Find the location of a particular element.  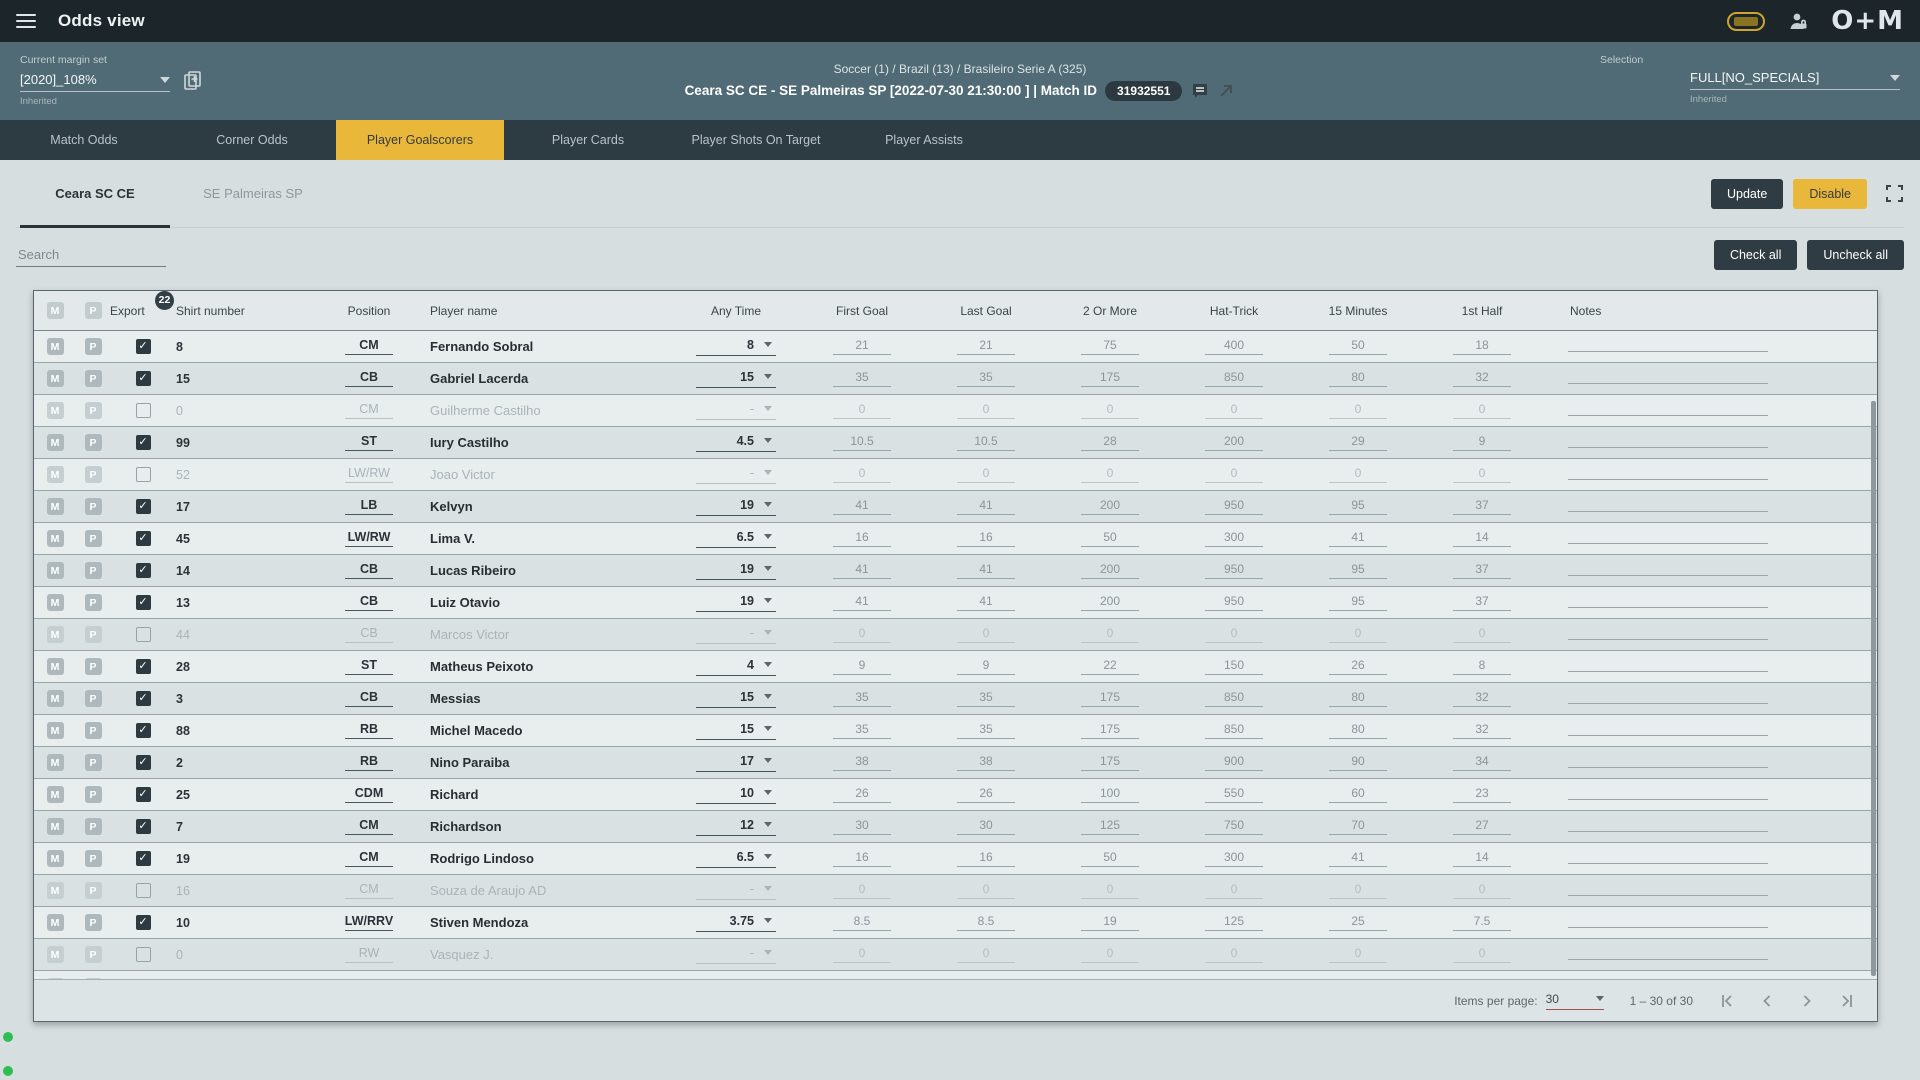

last-goal-field: 35 is located at coordinates (986, 378).